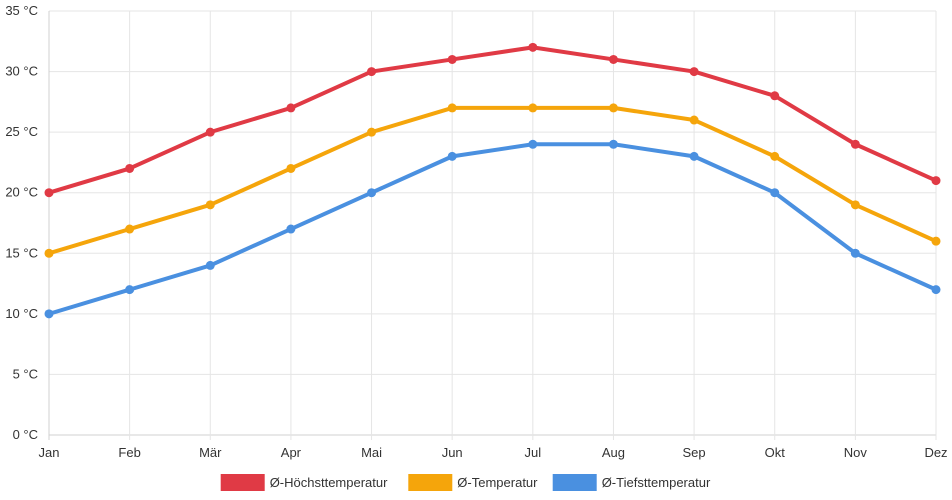  I want to click on legend-item: Ø-Tiefsttemperatur, so click(631, 482).